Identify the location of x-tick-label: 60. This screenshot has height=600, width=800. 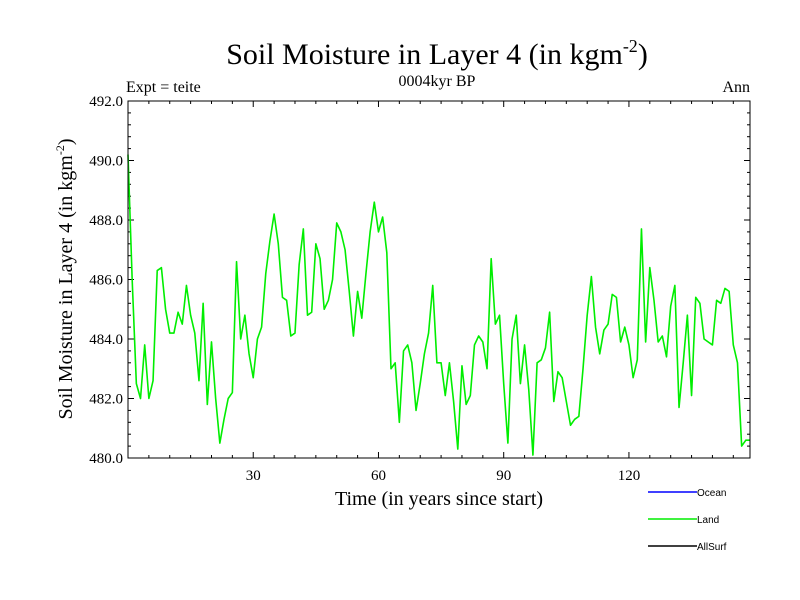
(378, 476).